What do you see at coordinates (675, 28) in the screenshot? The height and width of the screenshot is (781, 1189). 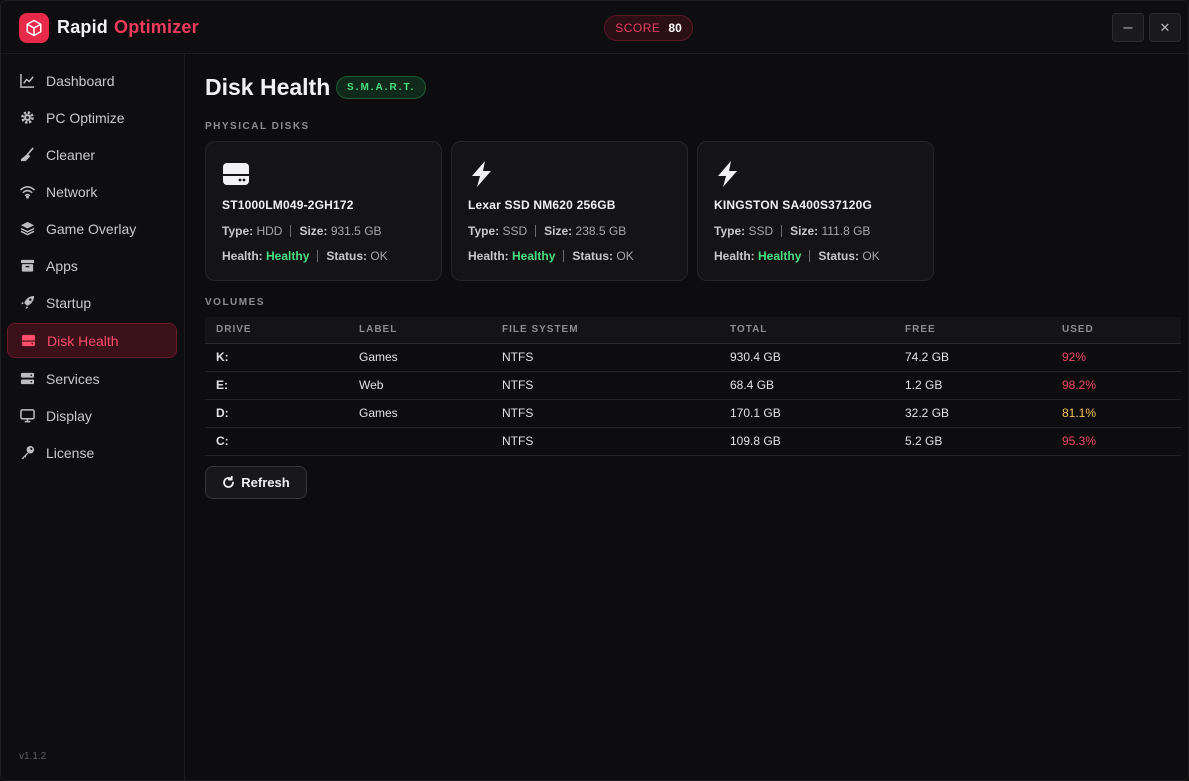 I see `score-value: 80` at bounding box center [675, 28].